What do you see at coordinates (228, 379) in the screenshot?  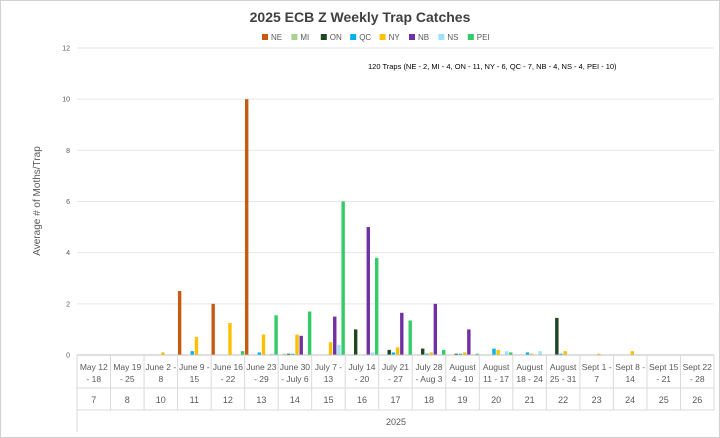 I see `x-category-label-line2: - 22` at bounding box center [228, 379].